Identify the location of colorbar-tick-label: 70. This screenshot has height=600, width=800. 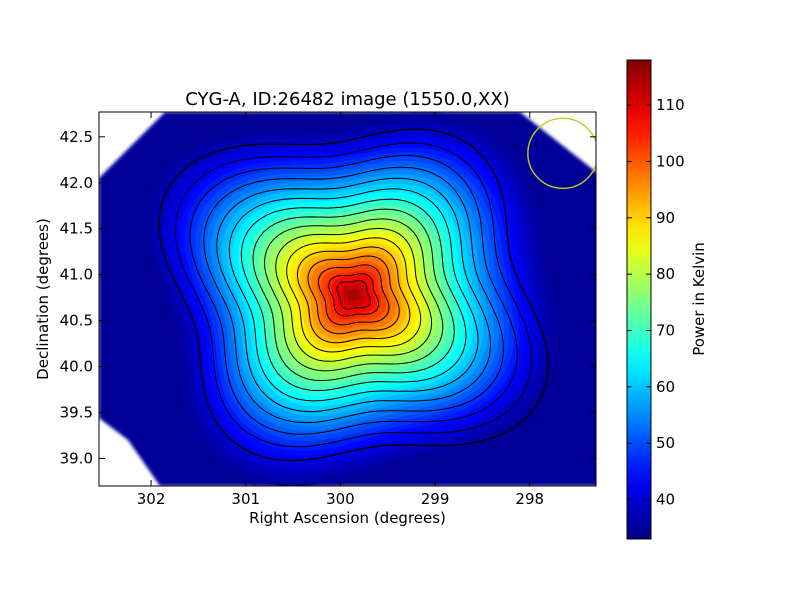
(665, 330).